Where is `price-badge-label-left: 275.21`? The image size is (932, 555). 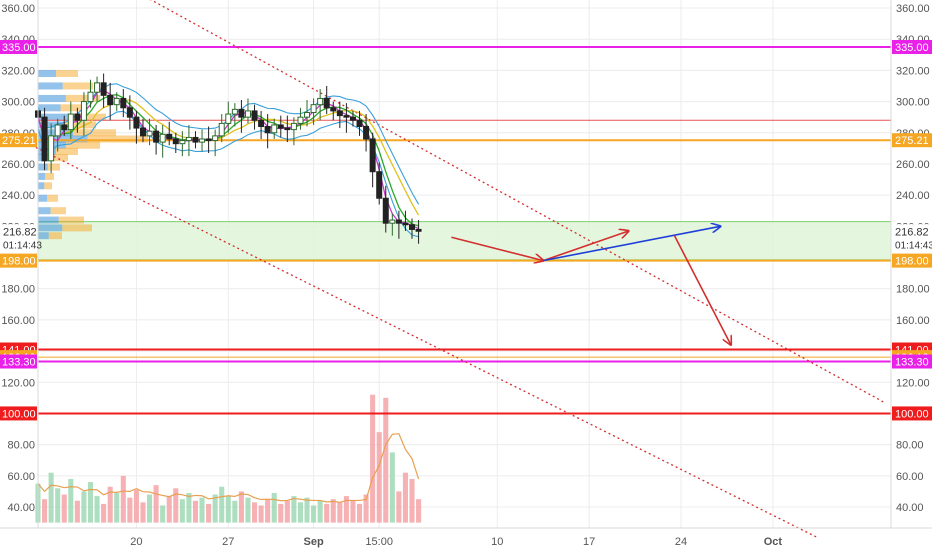 price-badge-label-left: 275.21 is located at coordinates (19, 141).